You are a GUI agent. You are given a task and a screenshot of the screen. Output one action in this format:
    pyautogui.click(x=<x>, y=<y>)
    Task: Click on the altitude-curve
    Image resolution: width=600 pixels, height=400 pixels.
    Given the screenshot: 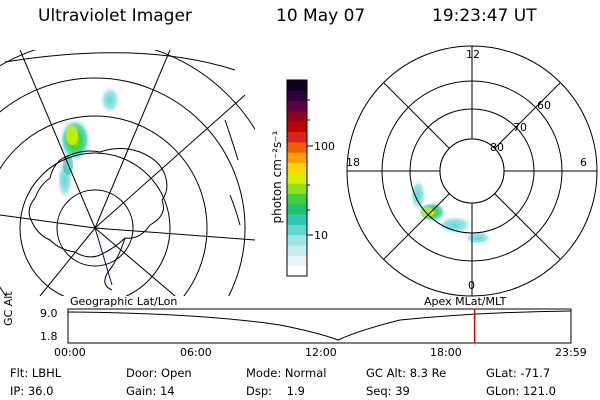 What is the action you would take?
    pyautogui.click(x=319, y=325)
    